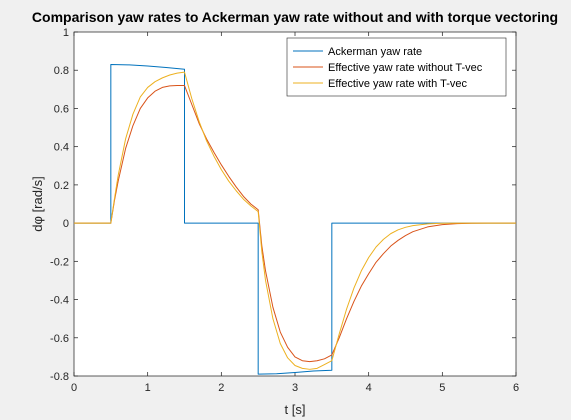 This screenshot has width=571, height=420. Describe the element at coordinates (74, 388) in the screenshot. I see `x-tick-label: 0` at that location.